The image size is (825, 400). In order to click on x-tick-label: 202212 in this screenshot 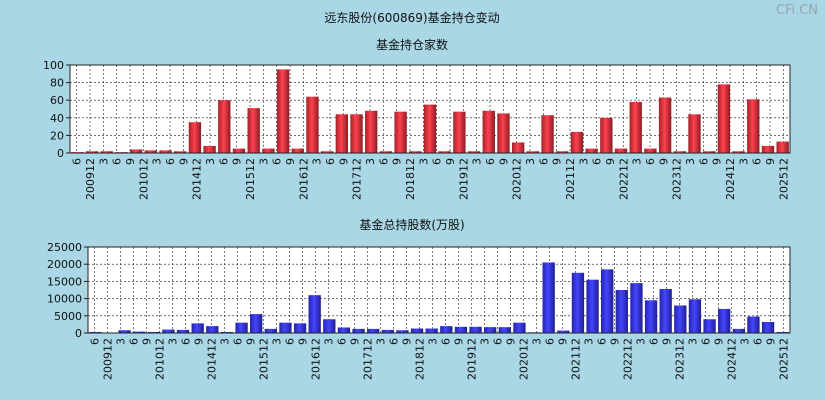, I will do `click(623, 179)`.